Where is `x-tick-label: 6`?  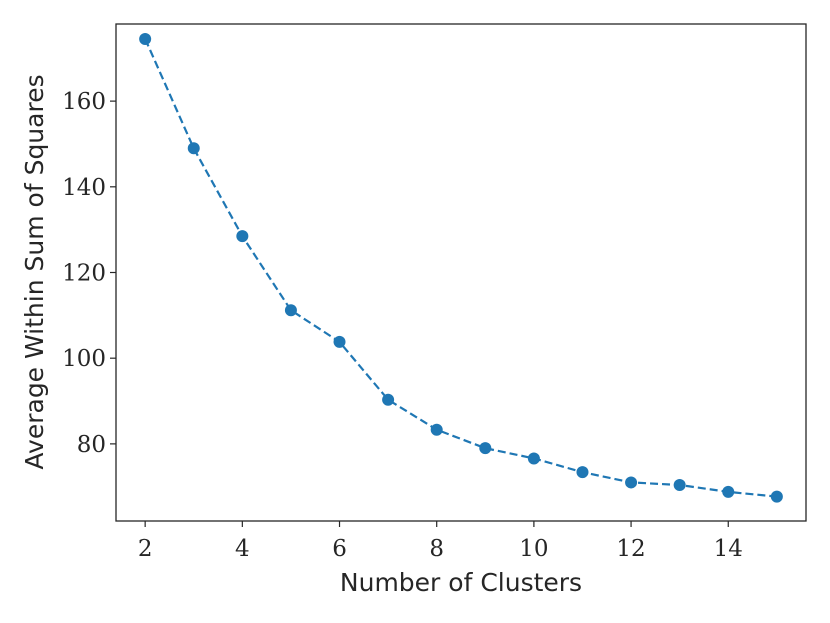
x-tick-label: 6 is located at coordinates (339, 549).